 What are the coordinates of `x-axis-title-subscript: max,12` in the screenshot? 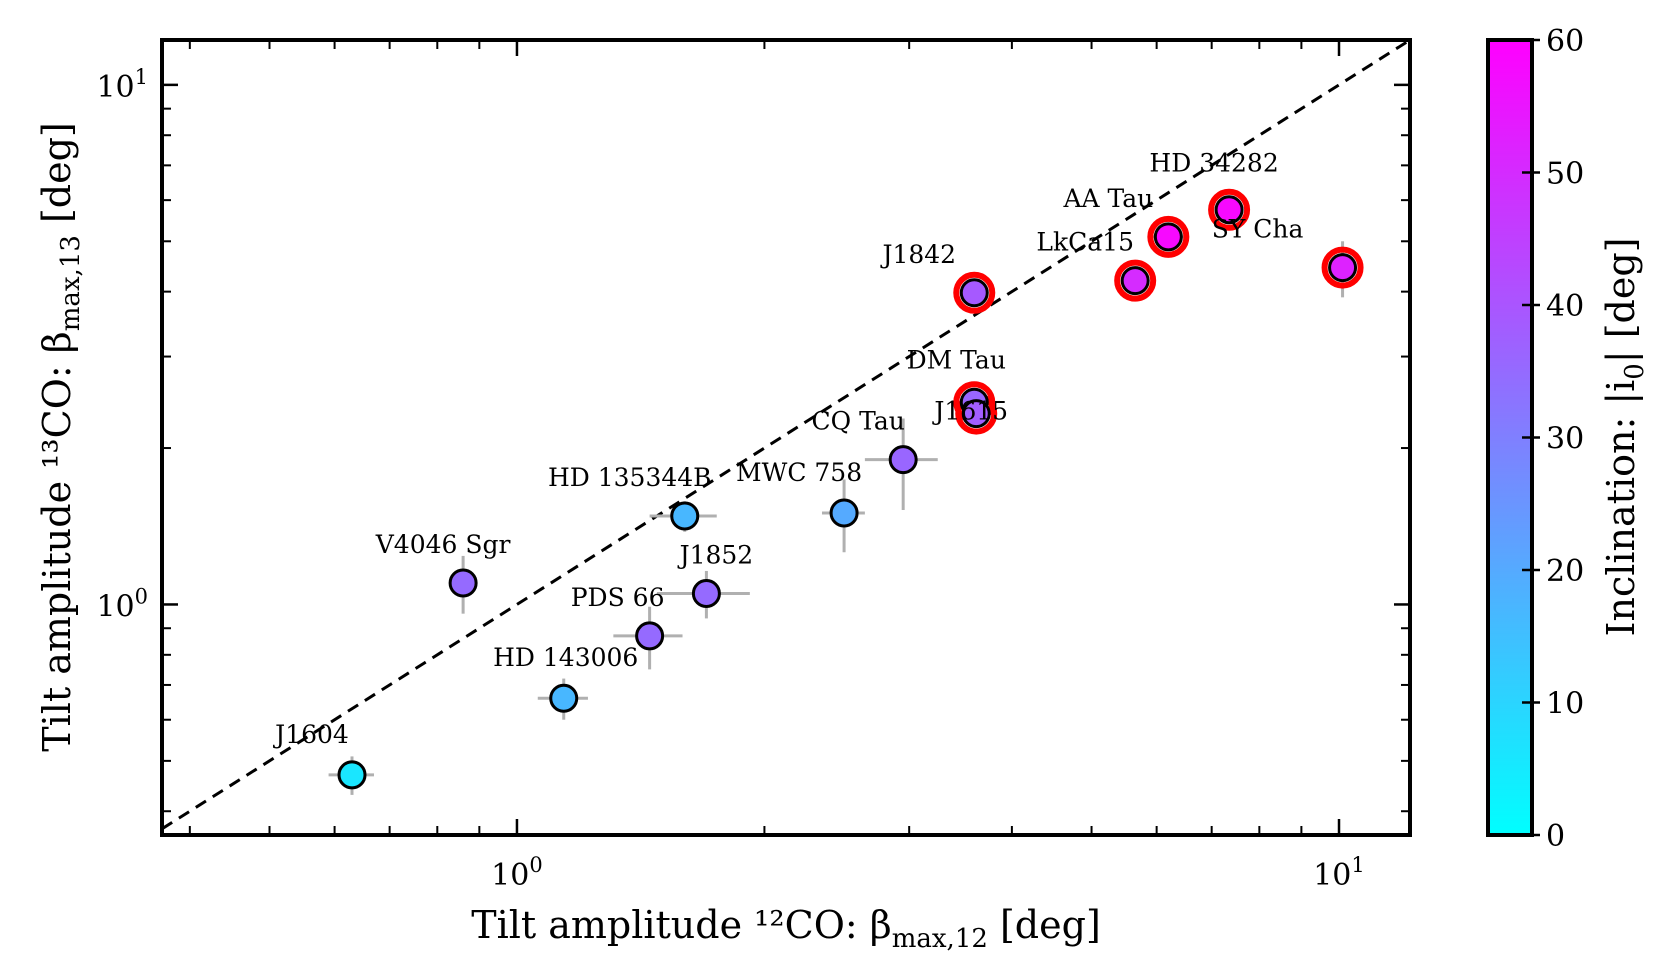 It's located at (940, 939).